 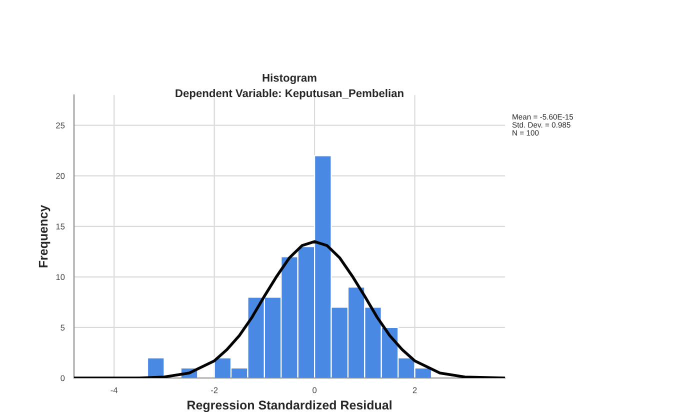 I want to click on x-tick-label: -4, so click(x=114, y=390).